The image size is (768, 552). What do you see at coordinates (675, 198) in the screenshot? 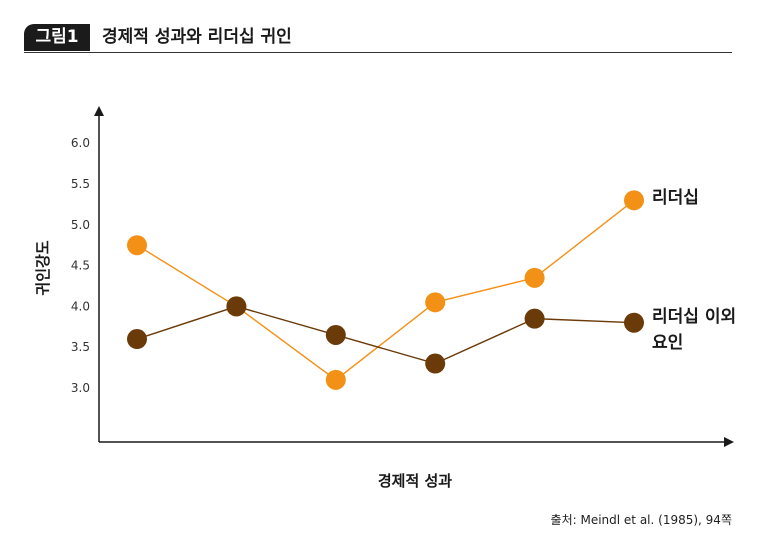
I see `legend-label-leadership: 리더십` at bounding box center [675, 198].